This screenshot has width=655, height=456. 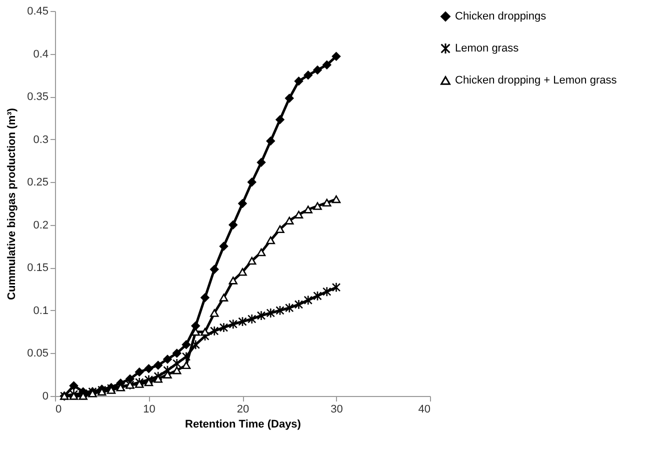 What do you see at coordinates (243, 424) in the screenshot?
I see `x-axis-title: Retention Time (Days)` at bounding box center [243, 424].